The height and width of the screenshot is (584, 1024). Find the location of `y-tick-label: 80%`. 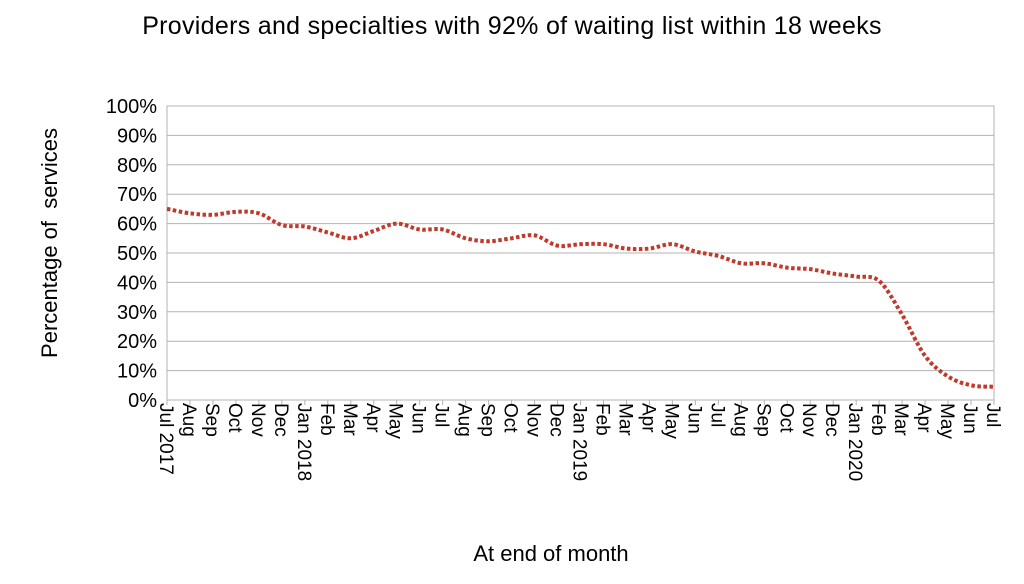

y-tick-label: 80% is located at coordinates (137, 166).